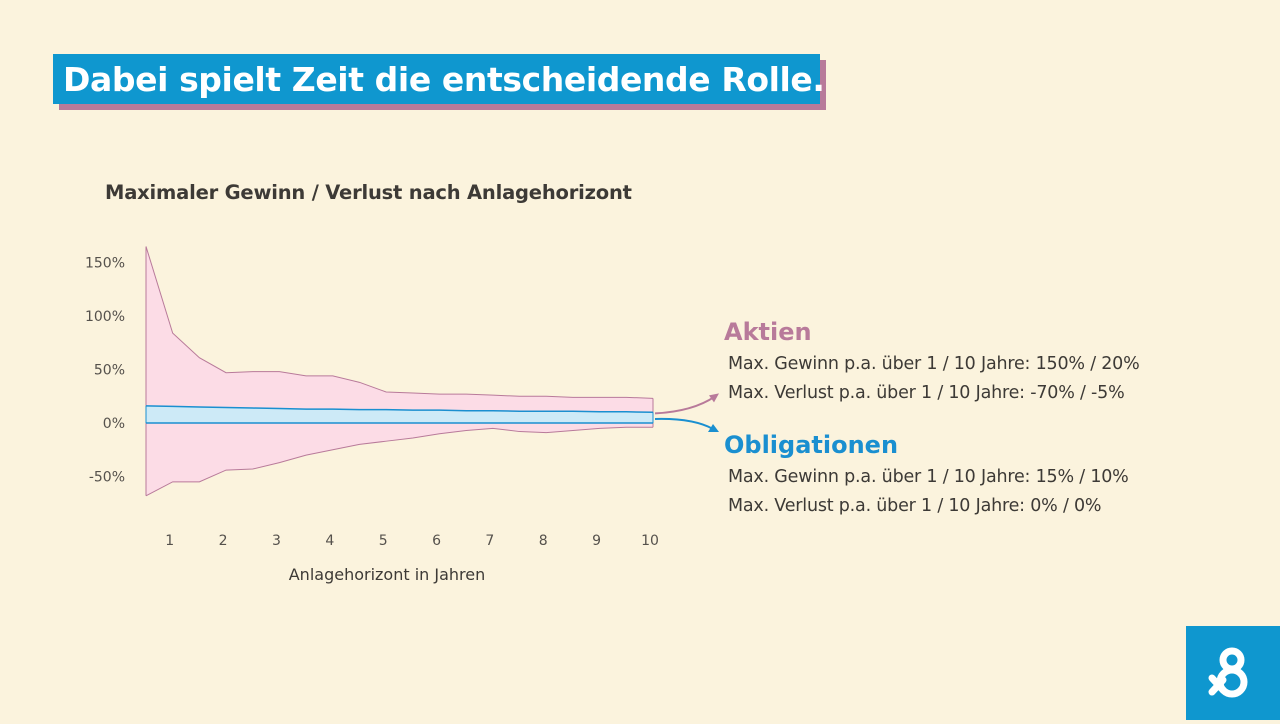 This screenshot has width=1280, height=724. Describe the element at coordinates (684, 423) in the screenshot. I see `obligationen-arrow-line` at that location.